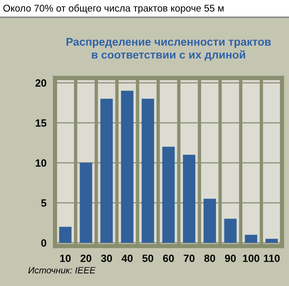  What do you see at coordinates (189, 258) in the screenshot?
I see `x-tick-label: 70` at bounding box center [189, 258].